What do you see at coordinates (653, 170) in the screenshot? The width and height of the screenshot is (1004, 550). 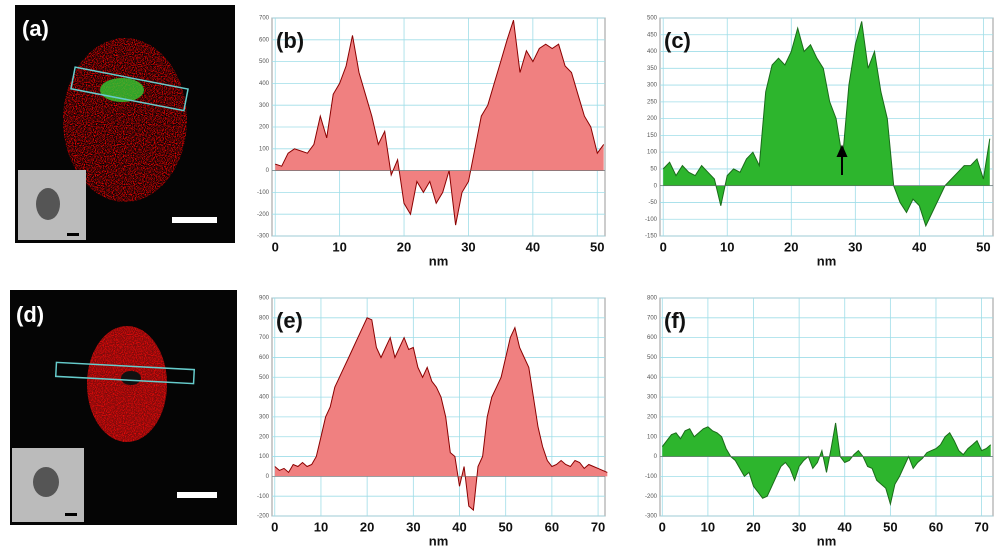 I see `y-tick-label: 50` at bounding box center [653, 170].